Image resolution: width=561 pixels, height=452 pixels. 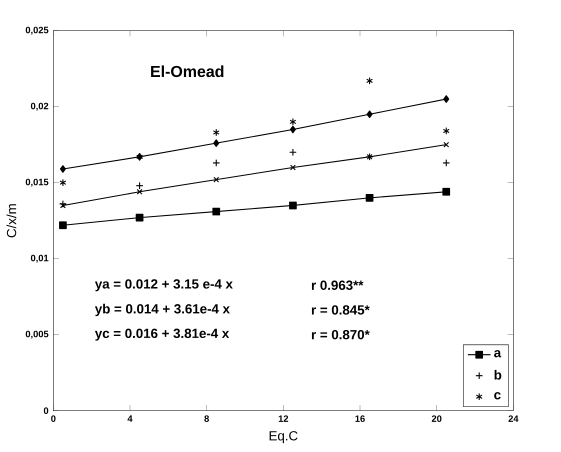 What do you see at coordinates (498, 375) in the screenshot?
I see `legend-label: b` at bounding box center [498, 375].